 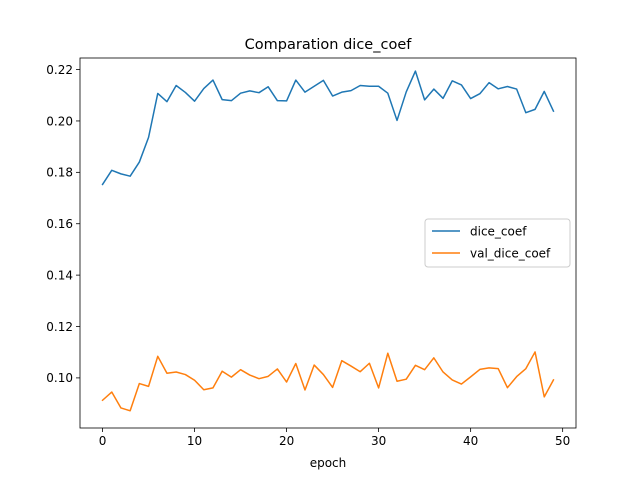 I want to click on x-tick-label: 10, so click(x=194, y=441).